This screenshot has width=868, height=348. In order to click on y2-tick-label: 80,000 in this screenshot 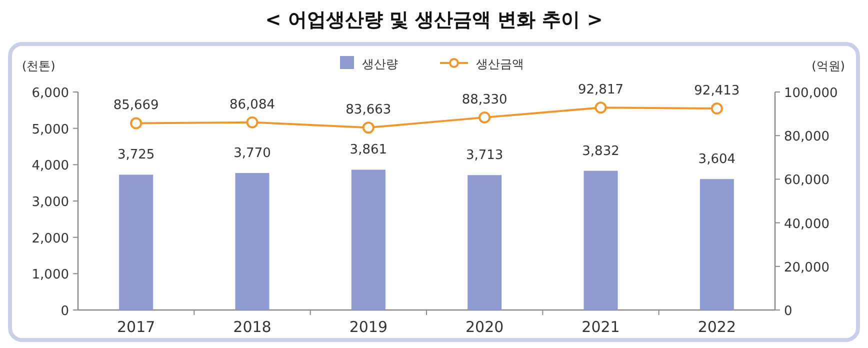, I will do `click(807, 137)`.